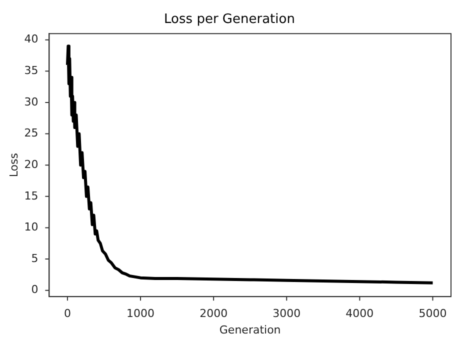 The width and height of the screenshot is (474, 345). What do you see at coordinates (229, 20) in the screenshot?
I see `chart-title: Loss per Generation` at bounding box center [229, 20].